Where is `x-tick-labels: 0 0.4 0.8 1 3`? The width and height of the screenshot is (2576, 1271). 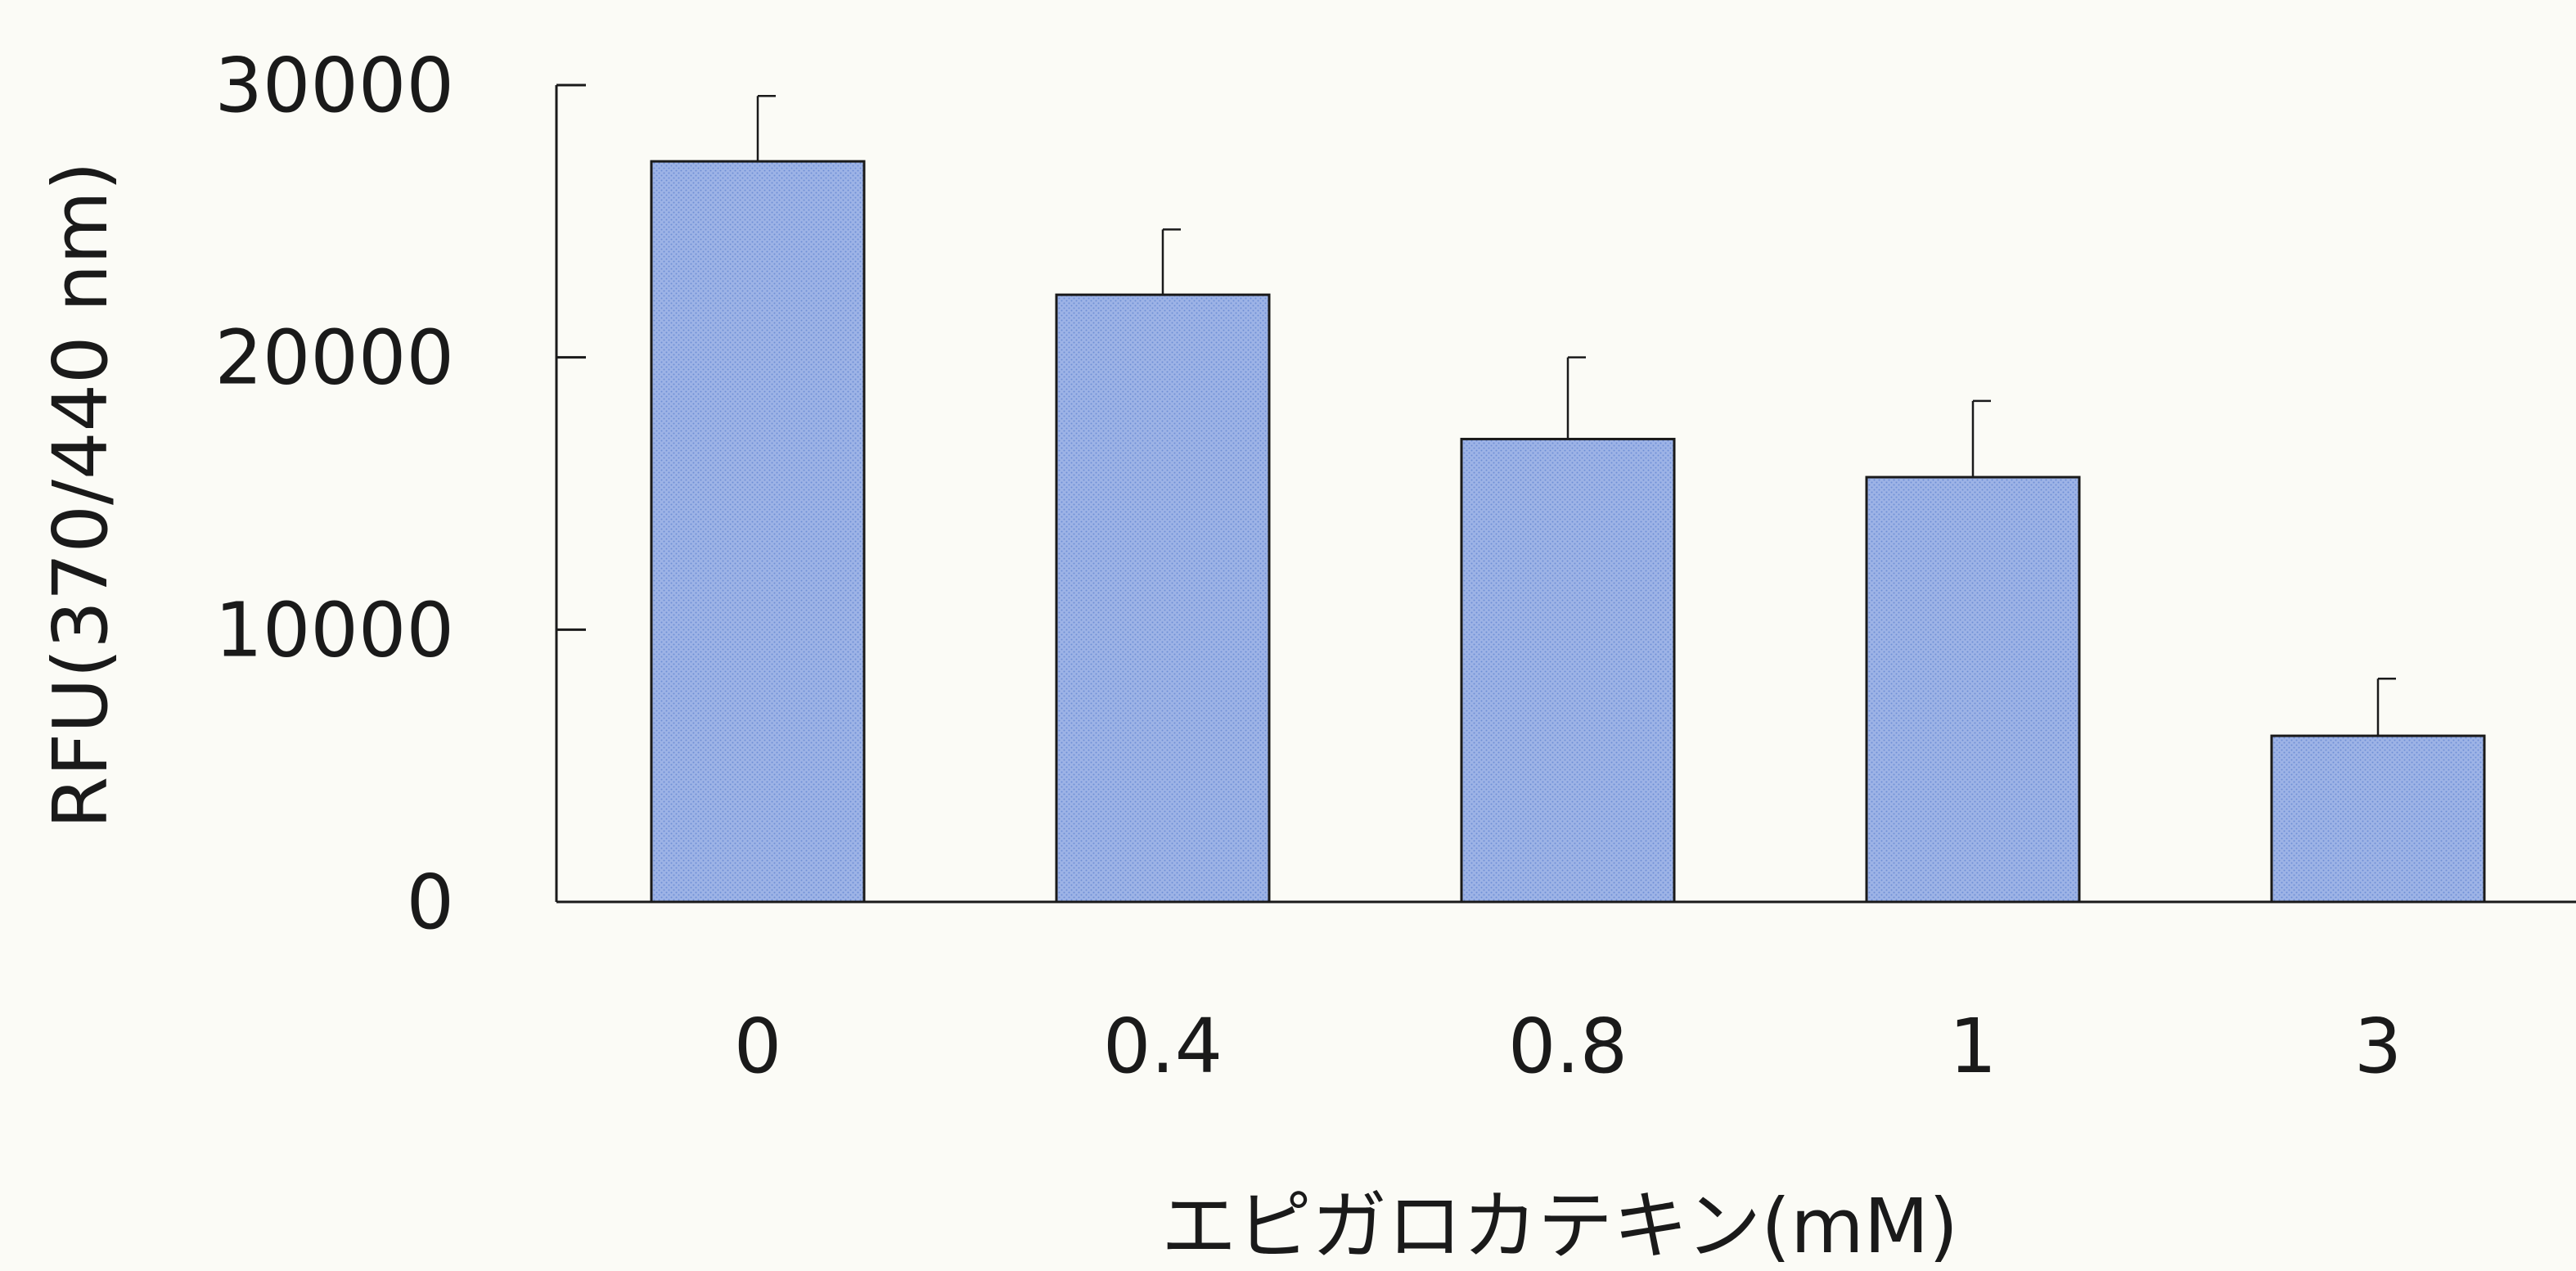
x-tick-labels: 0 0.4 0.8 1 3 is located at coordinates (1568, 1046).